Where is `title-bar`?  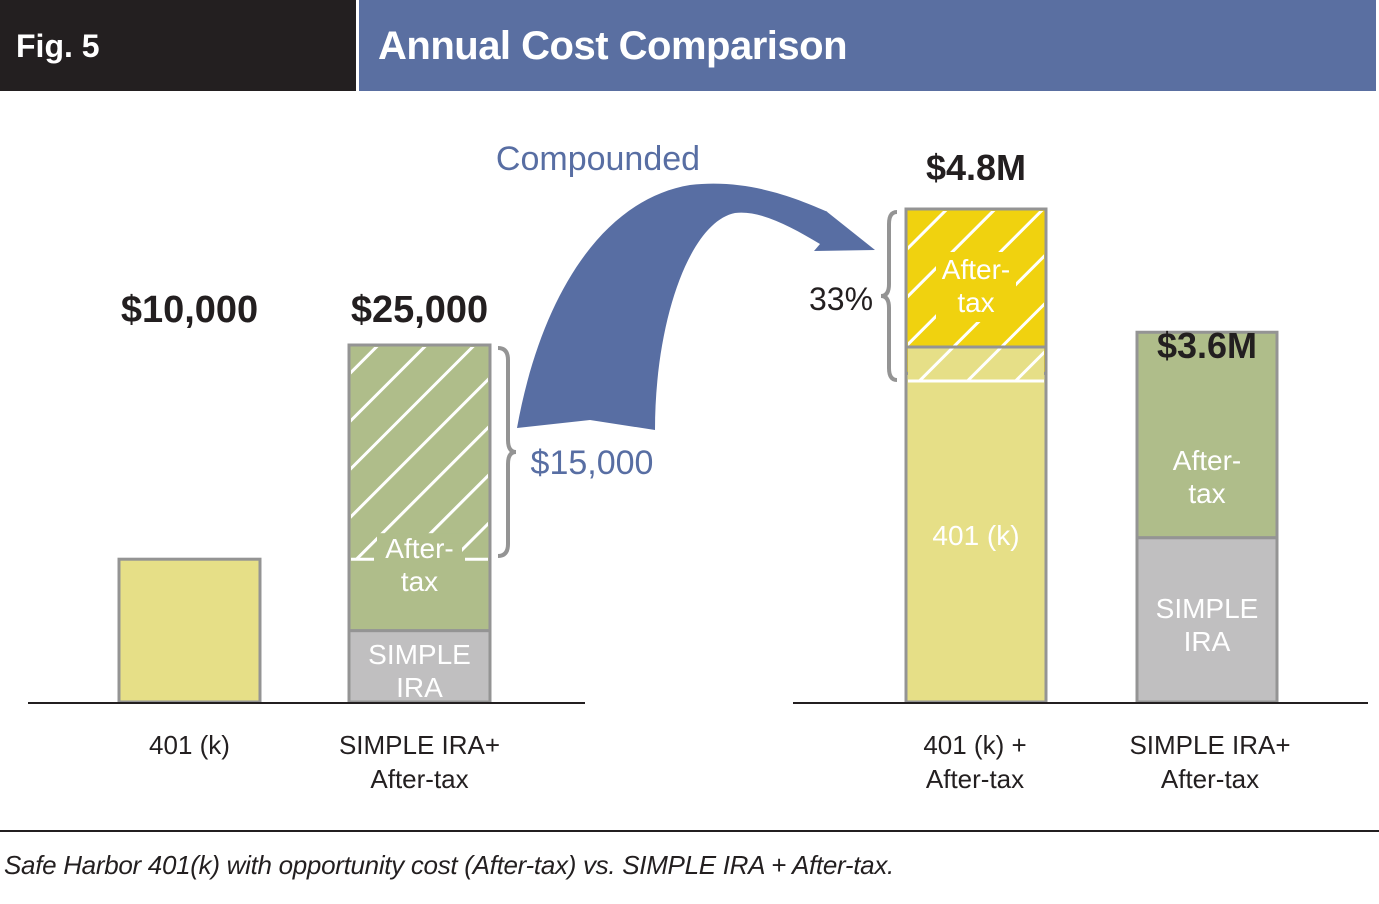
title-bar is located at coordinates (867, 45).